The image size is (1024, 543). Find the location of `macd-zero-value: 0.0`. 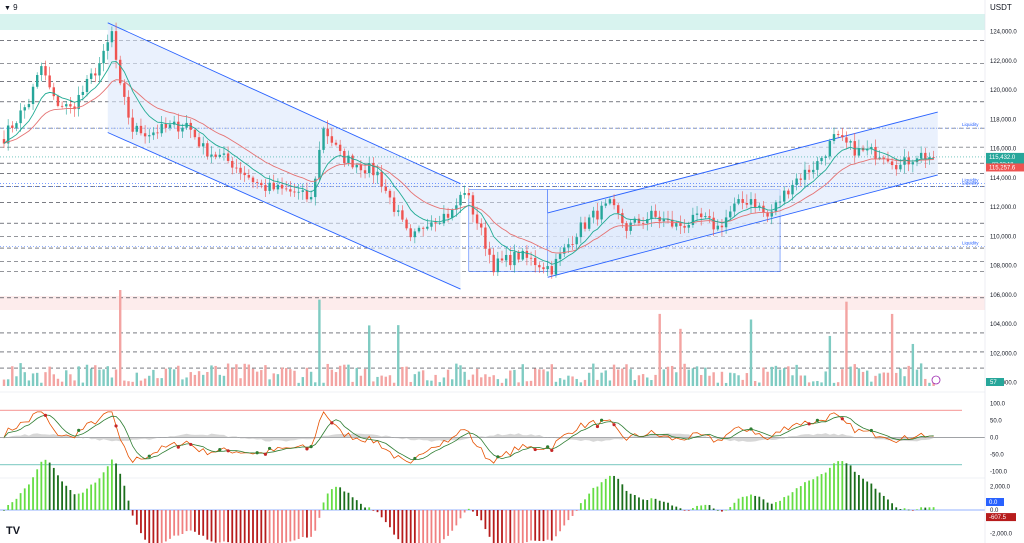

macd-zero-value: 0.0 is located at coordinates (993, 503).